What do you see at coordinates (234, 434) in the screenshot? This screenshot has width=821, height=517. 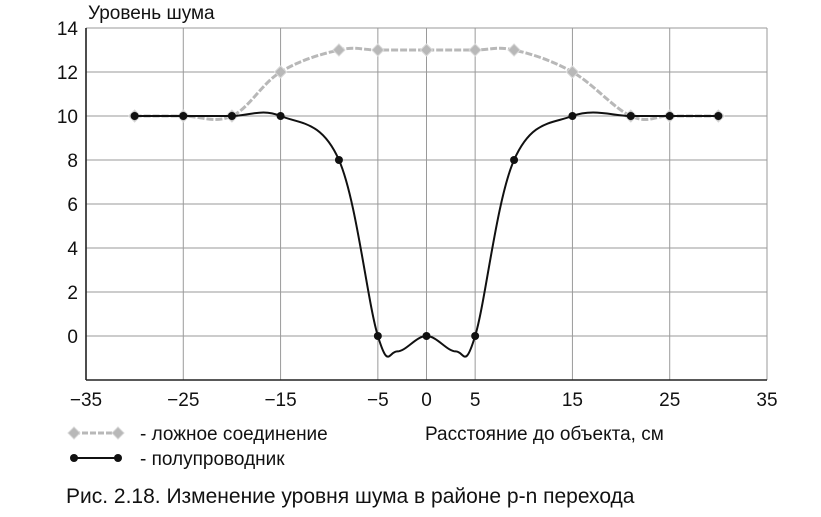 I see `legend-label-false-junction: - ложное соединение` at bounding box center [234, 434].